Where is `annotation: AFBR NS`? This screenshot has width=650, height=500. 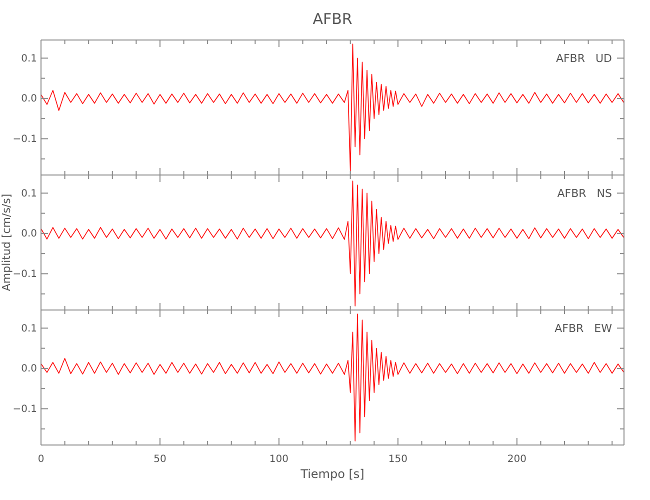 annotation: AFBR NS is located at coordinates (584, 193).